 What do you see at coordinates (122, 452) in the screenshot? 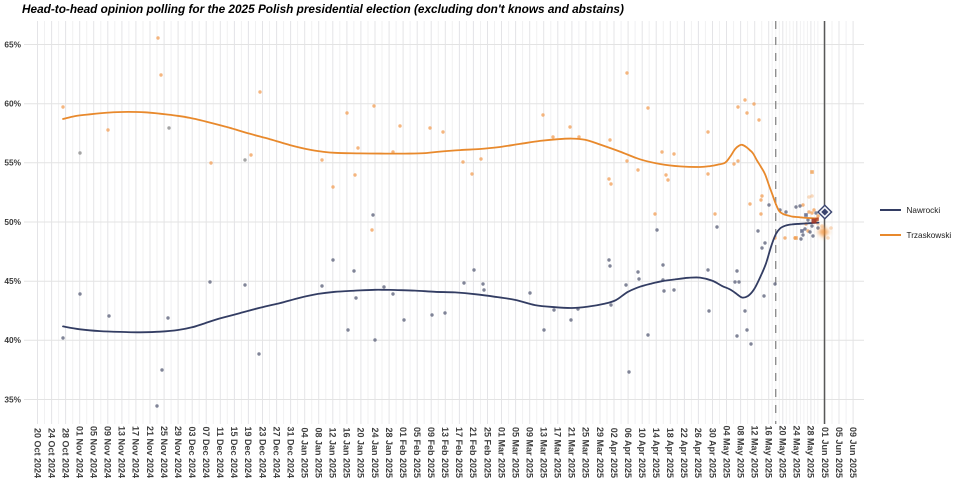
I see `svg-text: 13 Nov 2024` at bounding box center [122, 452].